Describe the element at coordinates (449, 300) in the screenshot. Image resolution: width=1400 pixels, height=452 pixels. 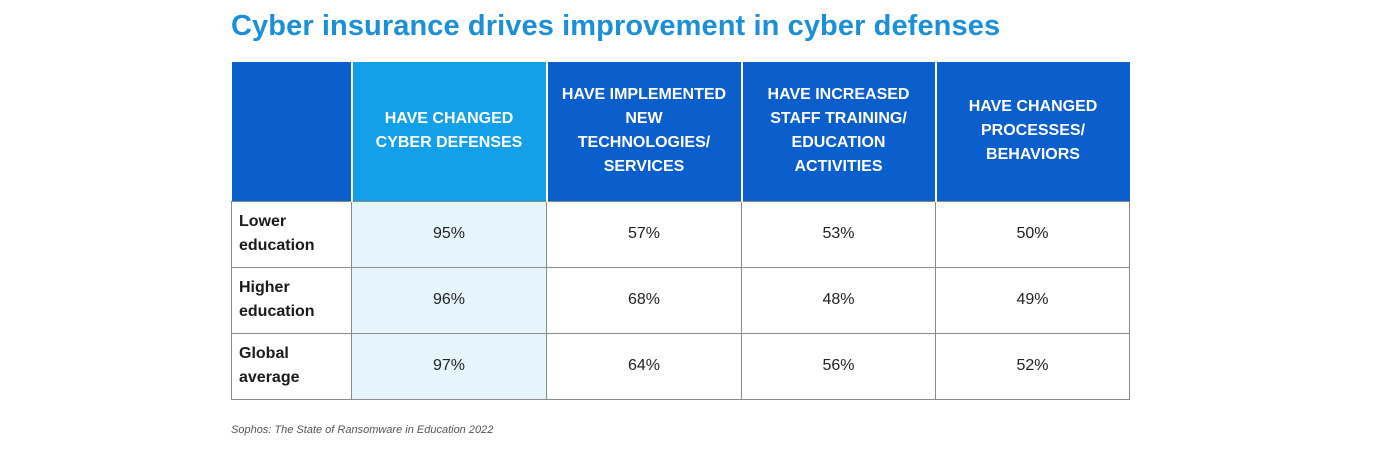
I see `table-cell: 96%` at that location.